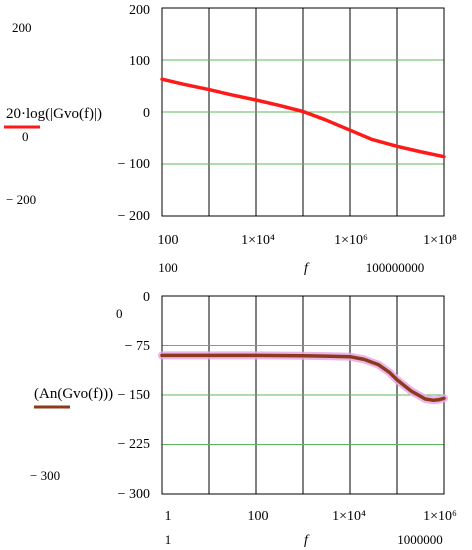  What do you see at coordinates (307, 268) in the screenshot?
I see `magnitude-xlabel: f` at bounding box center [307, 268].